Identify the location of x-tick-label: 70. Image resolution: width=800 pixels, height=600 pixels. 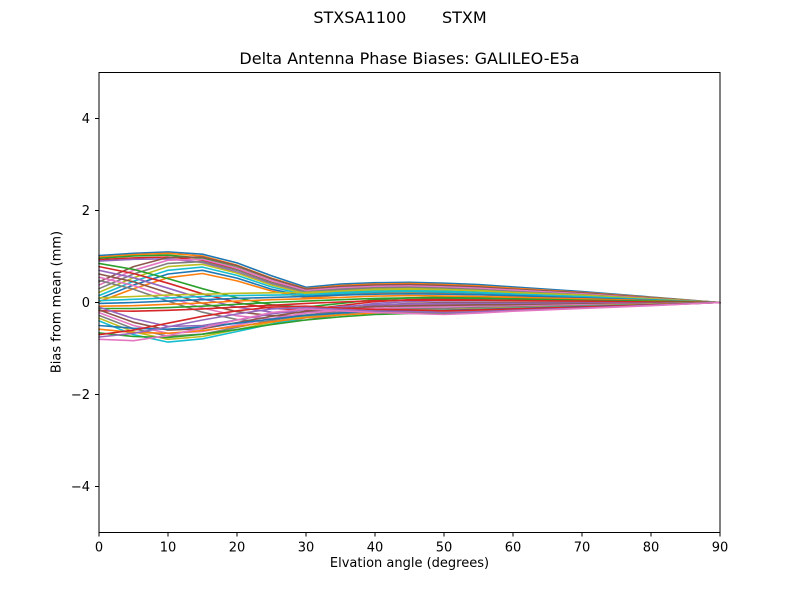
(582, 548).